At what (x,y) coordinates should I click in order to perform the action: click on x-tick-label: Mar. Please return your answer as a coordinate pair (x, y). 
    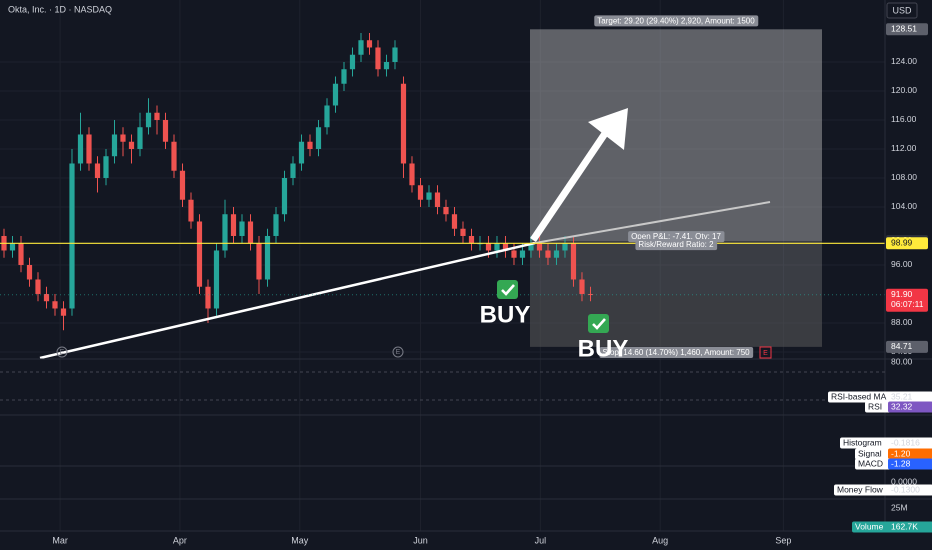
    Looking at the image, I should click on (60, 540).